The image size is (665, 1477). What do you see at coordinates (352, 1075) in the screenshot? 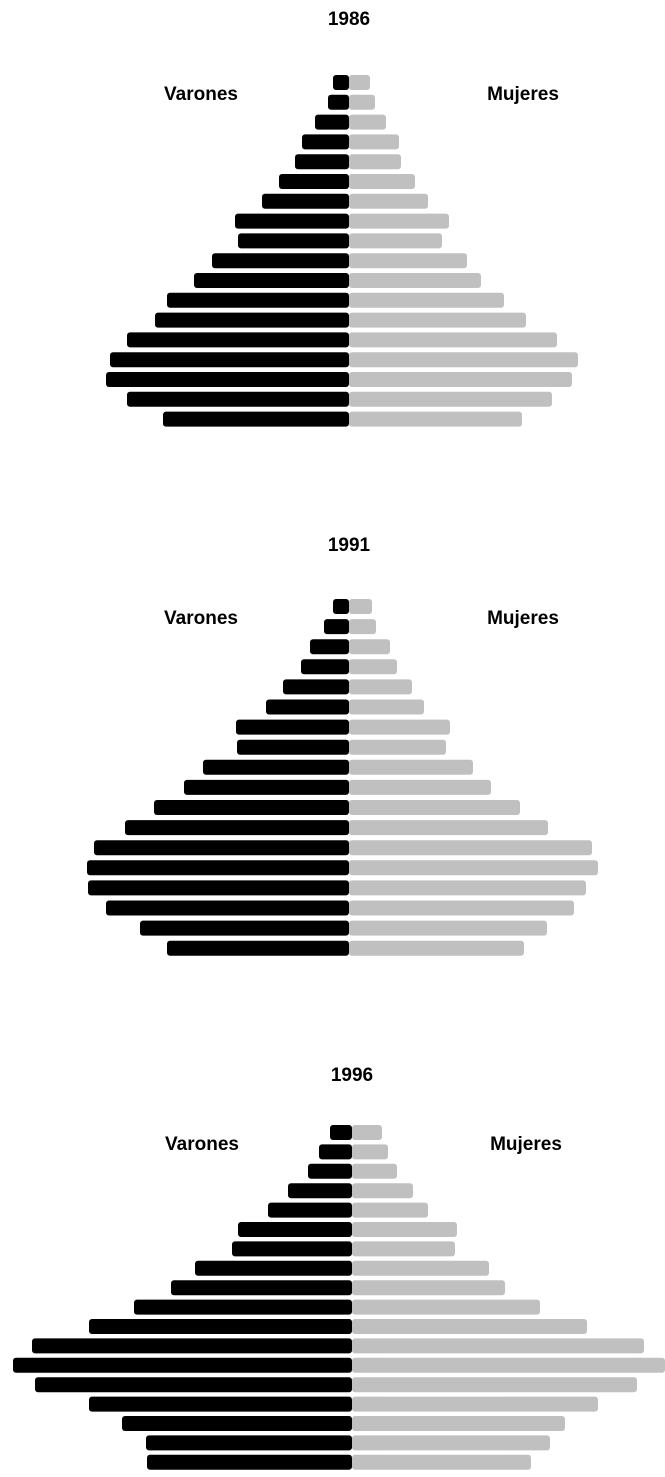
I see `chart-title: 1996` at bounding box center [352, 1075].